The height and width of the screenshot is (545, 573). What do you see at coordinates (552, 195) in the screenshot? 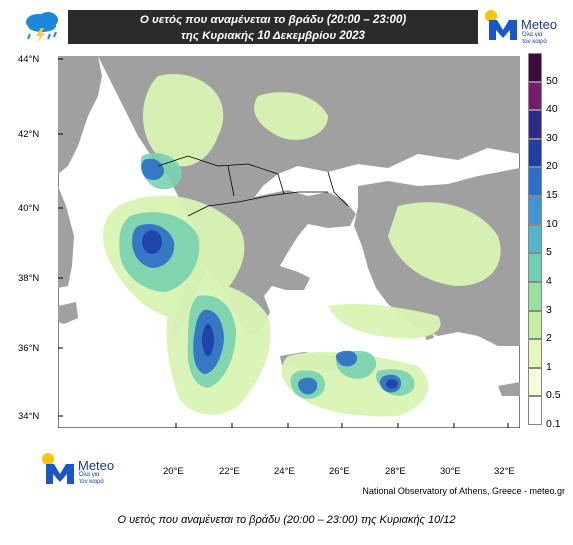
I see `colorbar-label: 15` at bounding box center [552, 195].